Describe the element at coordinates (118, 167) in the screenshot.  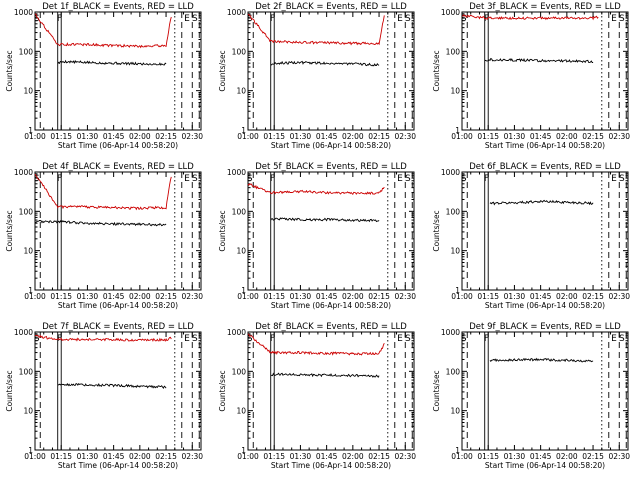
I see `panel-title: Det 4f_BLACK = Events, RED = LLD` at that location.